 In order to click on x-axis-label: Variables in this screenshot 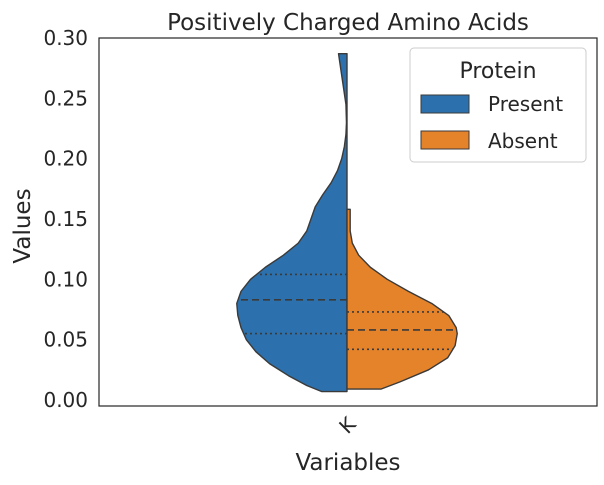, I will do `click(347, 463)`.